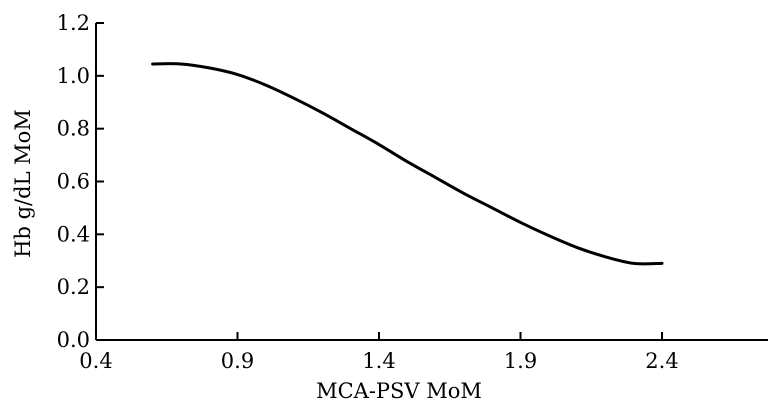 The image size is (771, 407). What do you see at coordinates (73, 23) in the screenshot?
I see `y-tick-label: 1.2` at bounding box center [73, 23].